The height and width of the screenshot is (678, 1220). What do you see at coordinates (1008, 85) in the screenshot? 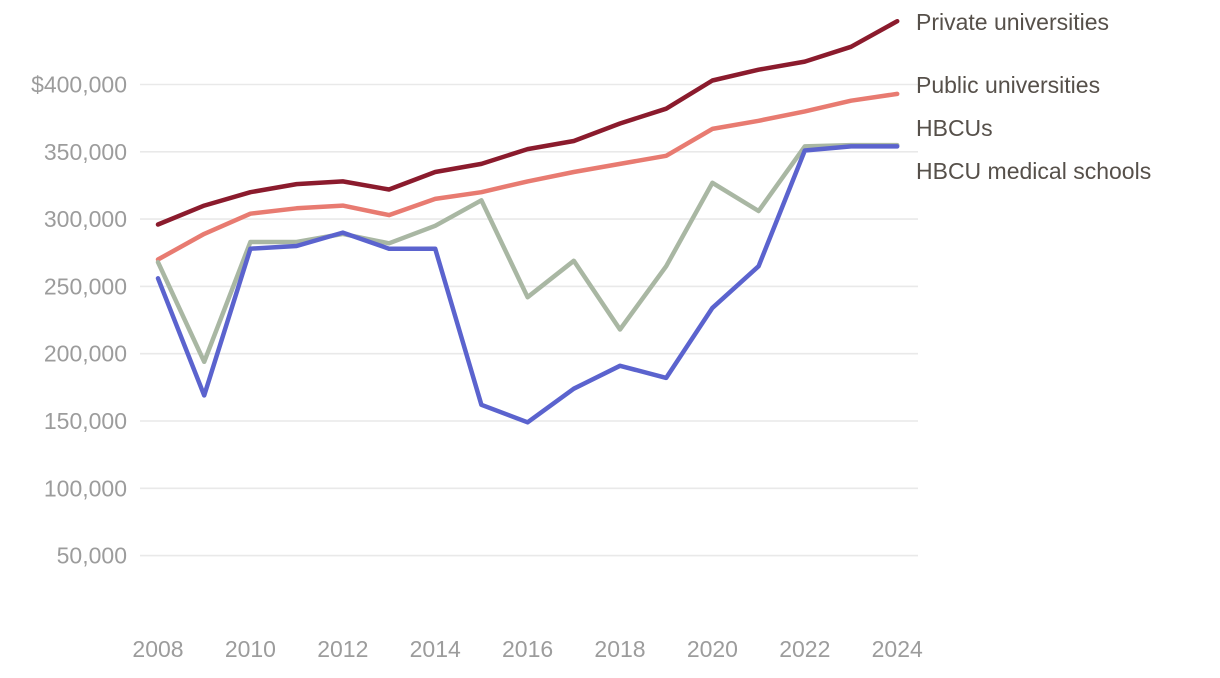
I see `legend-label-public-universities: Public universities` at bounding box center [1008, 85].